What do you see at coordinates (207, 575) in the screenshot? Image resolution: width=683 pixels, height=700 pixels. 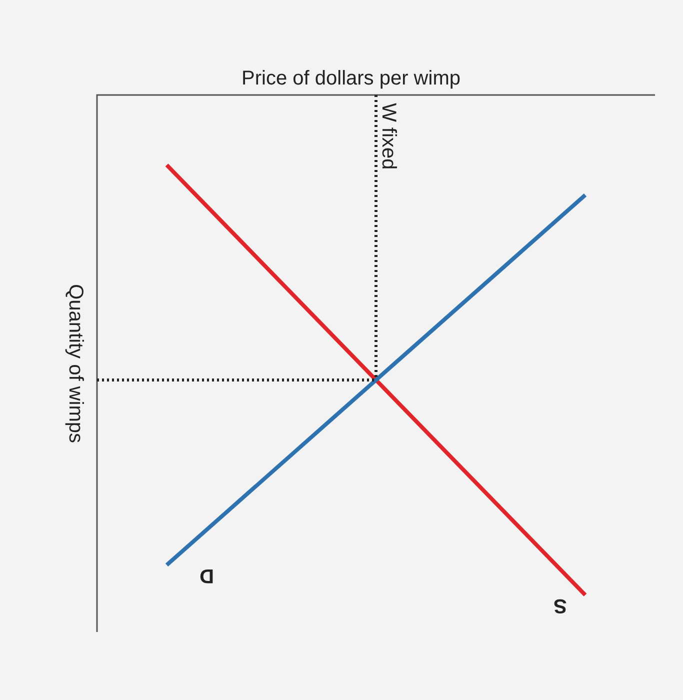 I see `series-label: D` at bounding box center [207, 575].